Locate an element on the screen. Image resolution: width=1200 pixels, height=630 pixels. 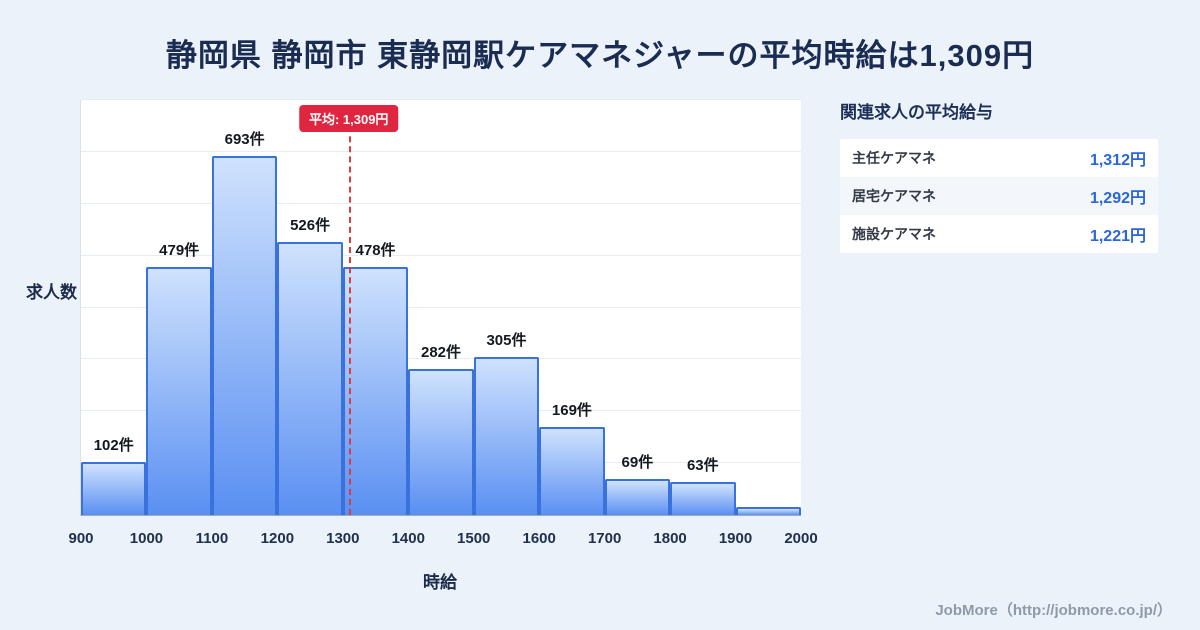
salary-row-label: 施設ケアマネ is located at coordinates (894, 234).